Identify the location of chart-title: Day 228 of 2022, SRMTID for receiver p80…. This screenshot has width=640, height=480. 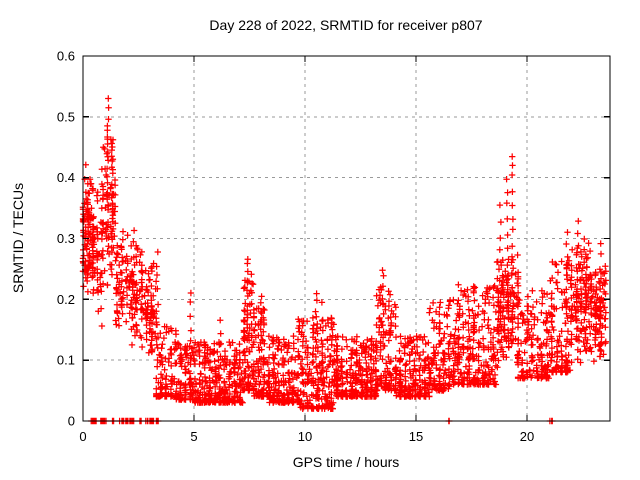
(345, 25).